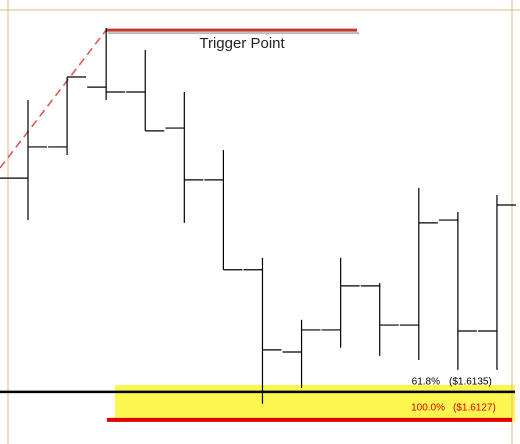 This screenshot has height=444, width=520. I want to click on level-label: 100.0%, so click(428, 407).